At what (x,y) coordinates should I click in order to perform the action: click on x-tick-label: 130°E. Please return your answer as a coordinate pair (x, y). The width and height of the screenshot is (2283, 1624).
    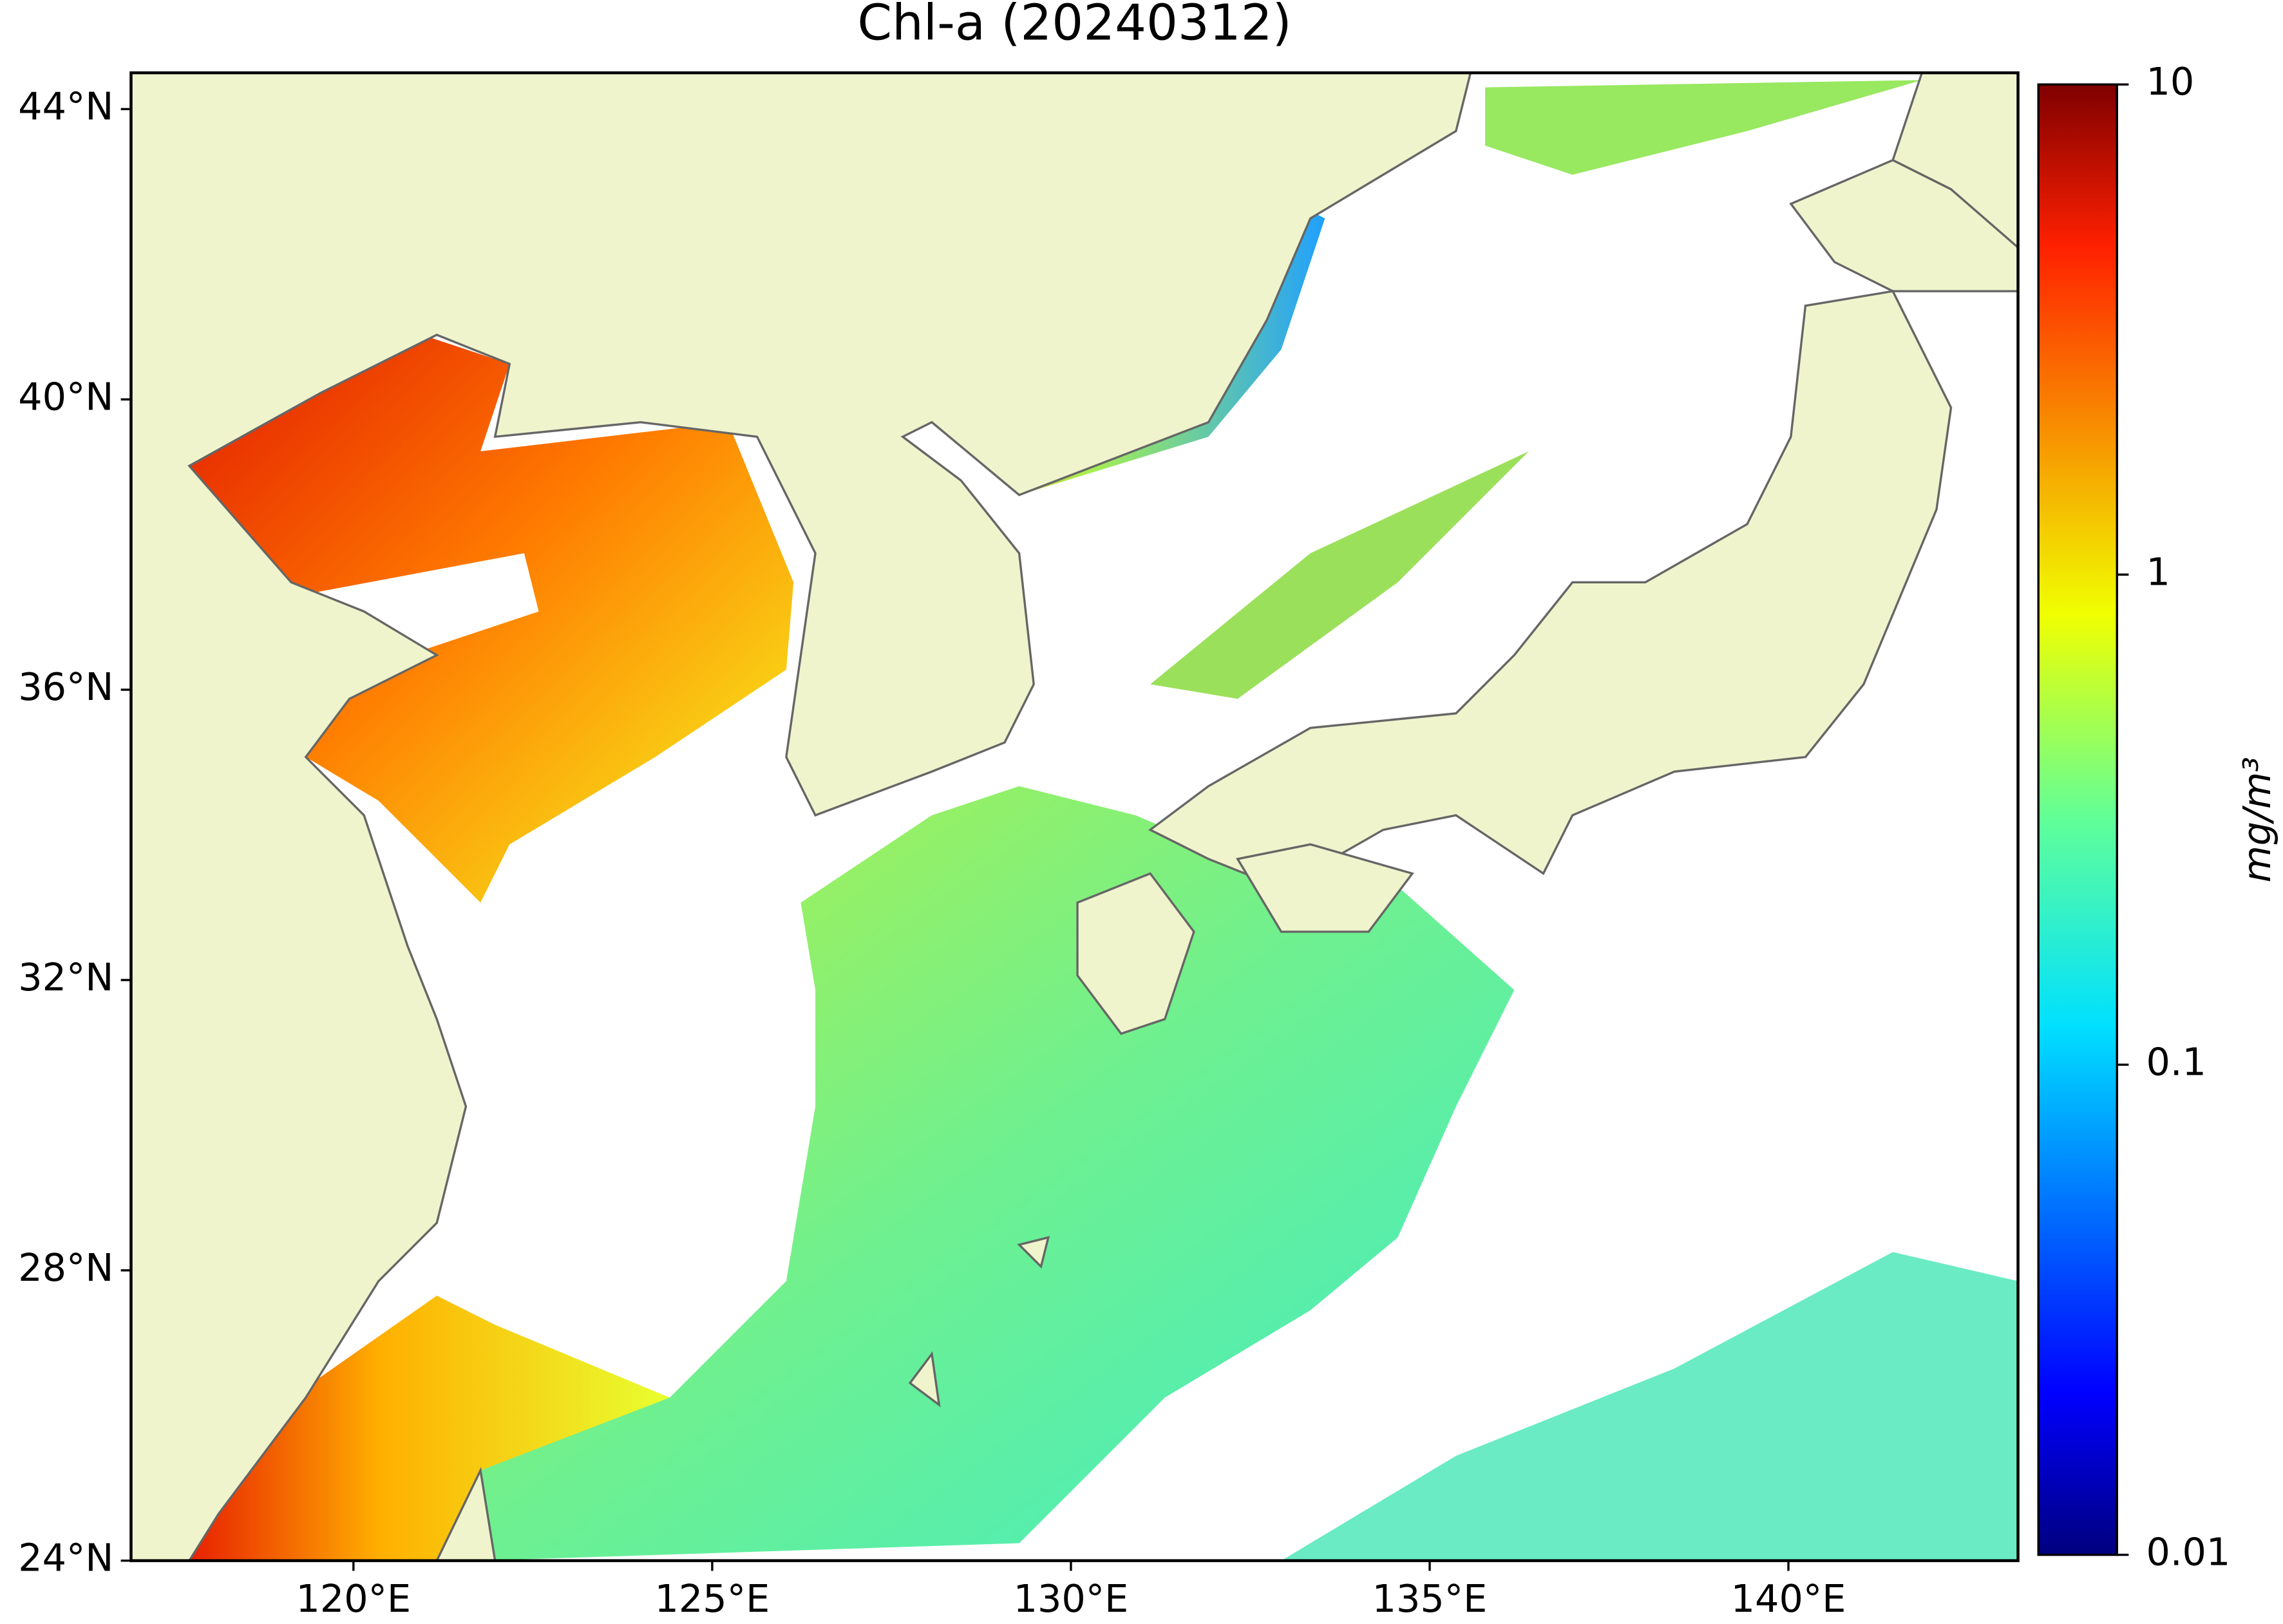
    Looking at the image, I should click on (1071, 1598).